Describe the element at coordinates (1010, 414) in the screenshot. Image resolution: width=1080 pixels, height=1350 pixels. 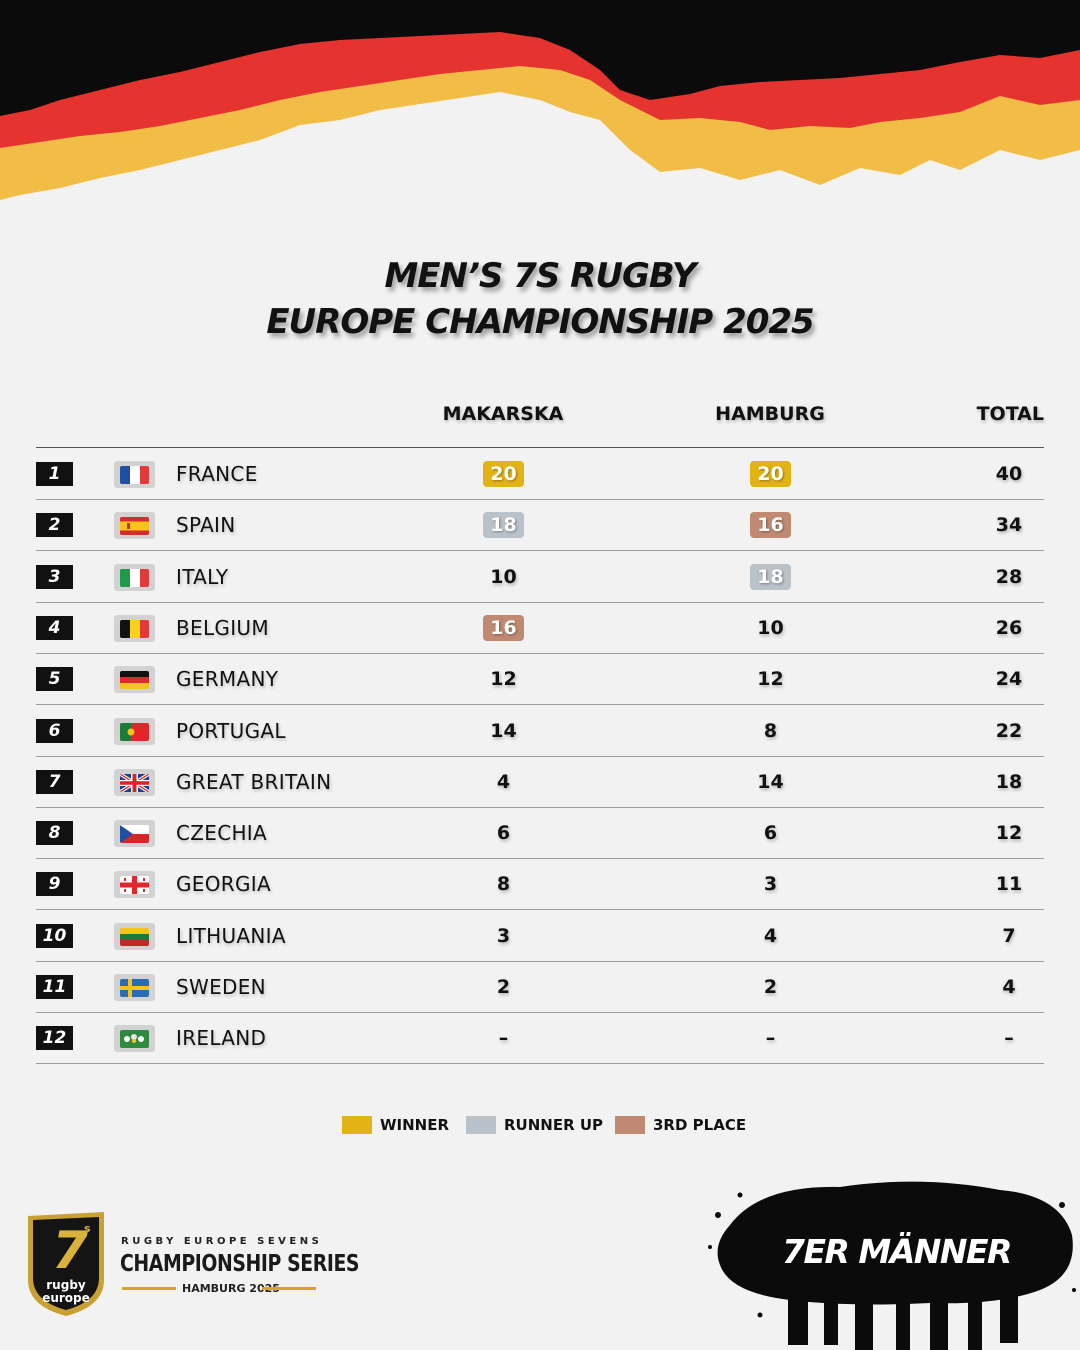
I see `column-header-total: TOTAL` at that location.